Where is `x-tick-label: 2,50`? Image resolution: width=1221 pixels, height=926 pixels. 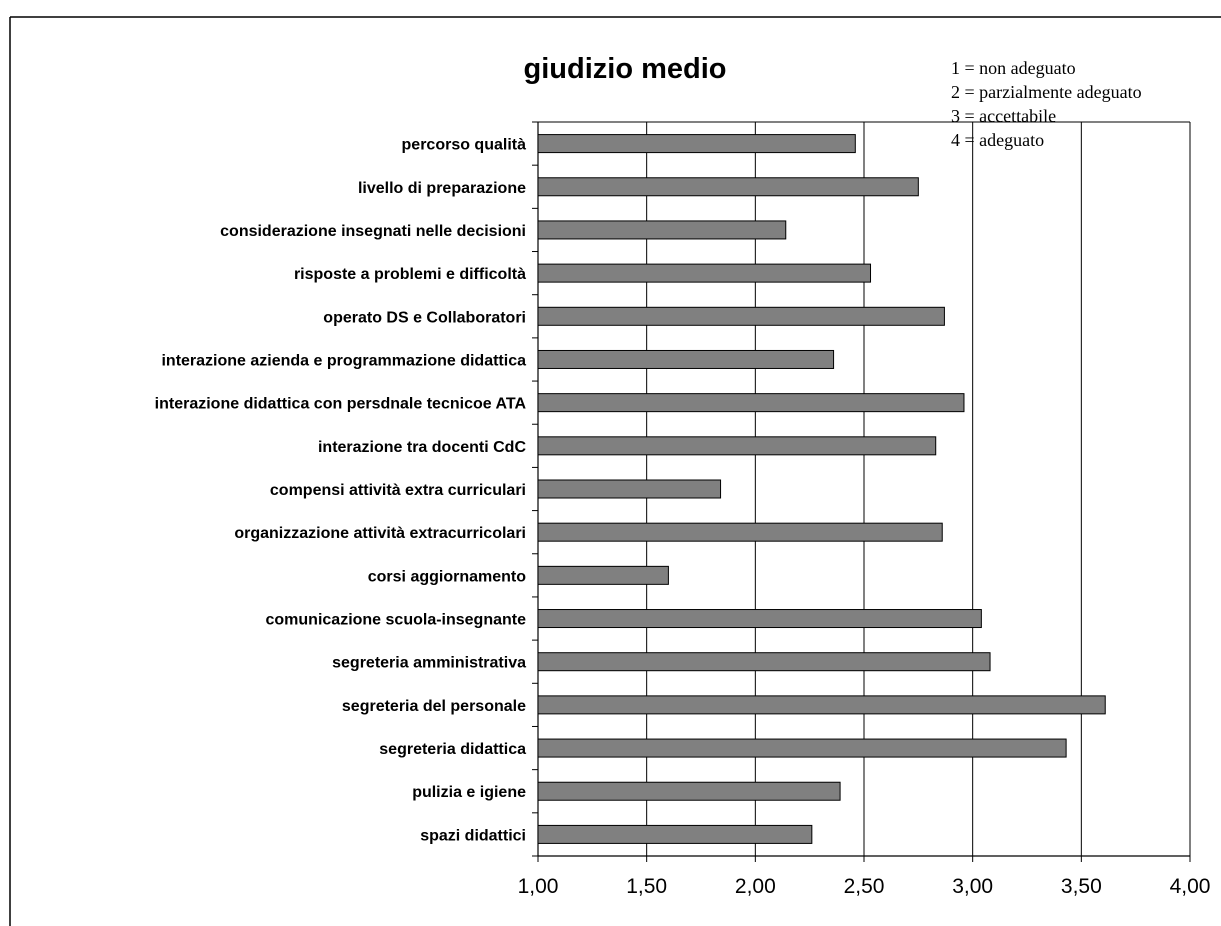 x-tick-label: 2,50 is located at coordinates (864, 886).